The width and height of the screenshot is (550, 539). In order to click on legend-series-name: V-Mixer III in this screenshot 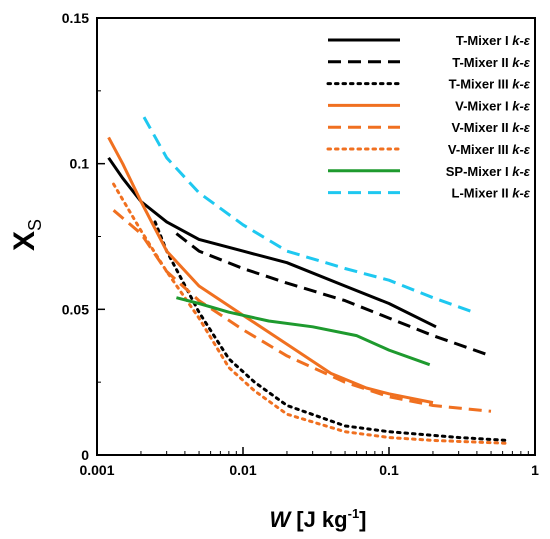, I will do `click(480, 149)`.